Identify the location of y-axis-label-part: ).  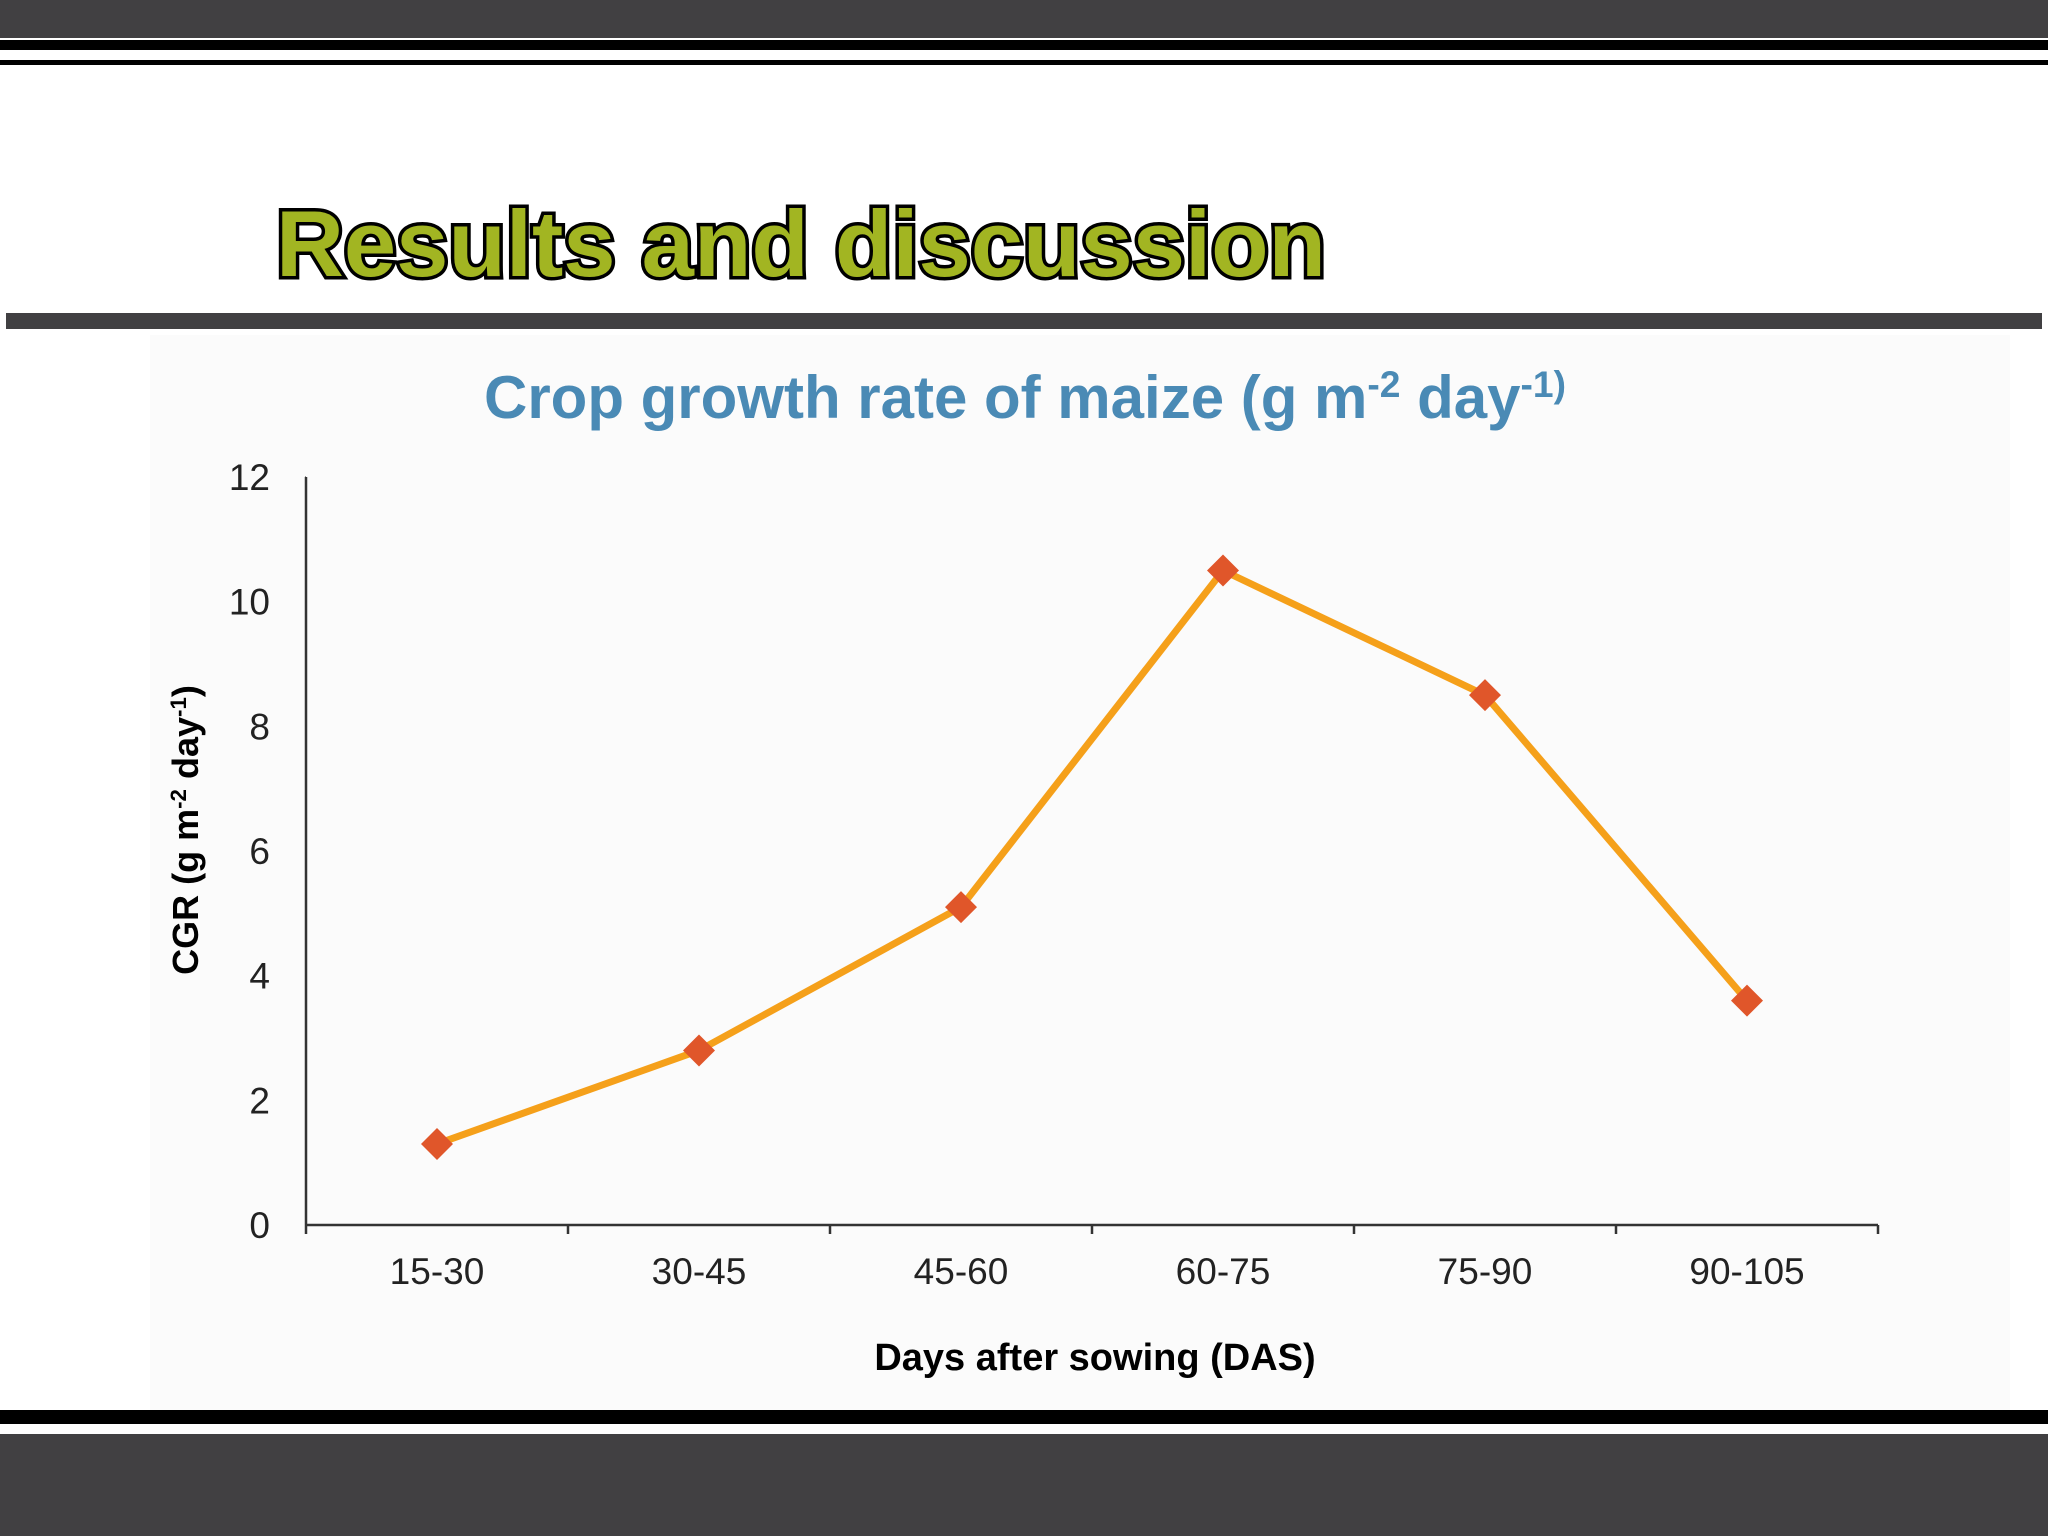
(185, 691).